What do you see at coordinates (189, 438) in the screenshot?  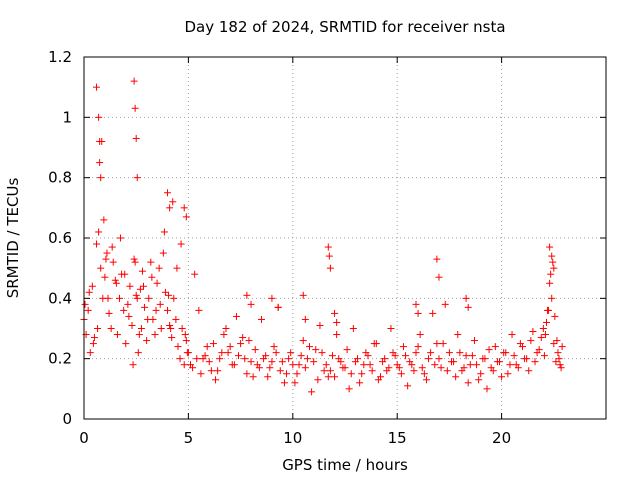 I see `x-tick-label: 5` at bounding box center [189, 438].